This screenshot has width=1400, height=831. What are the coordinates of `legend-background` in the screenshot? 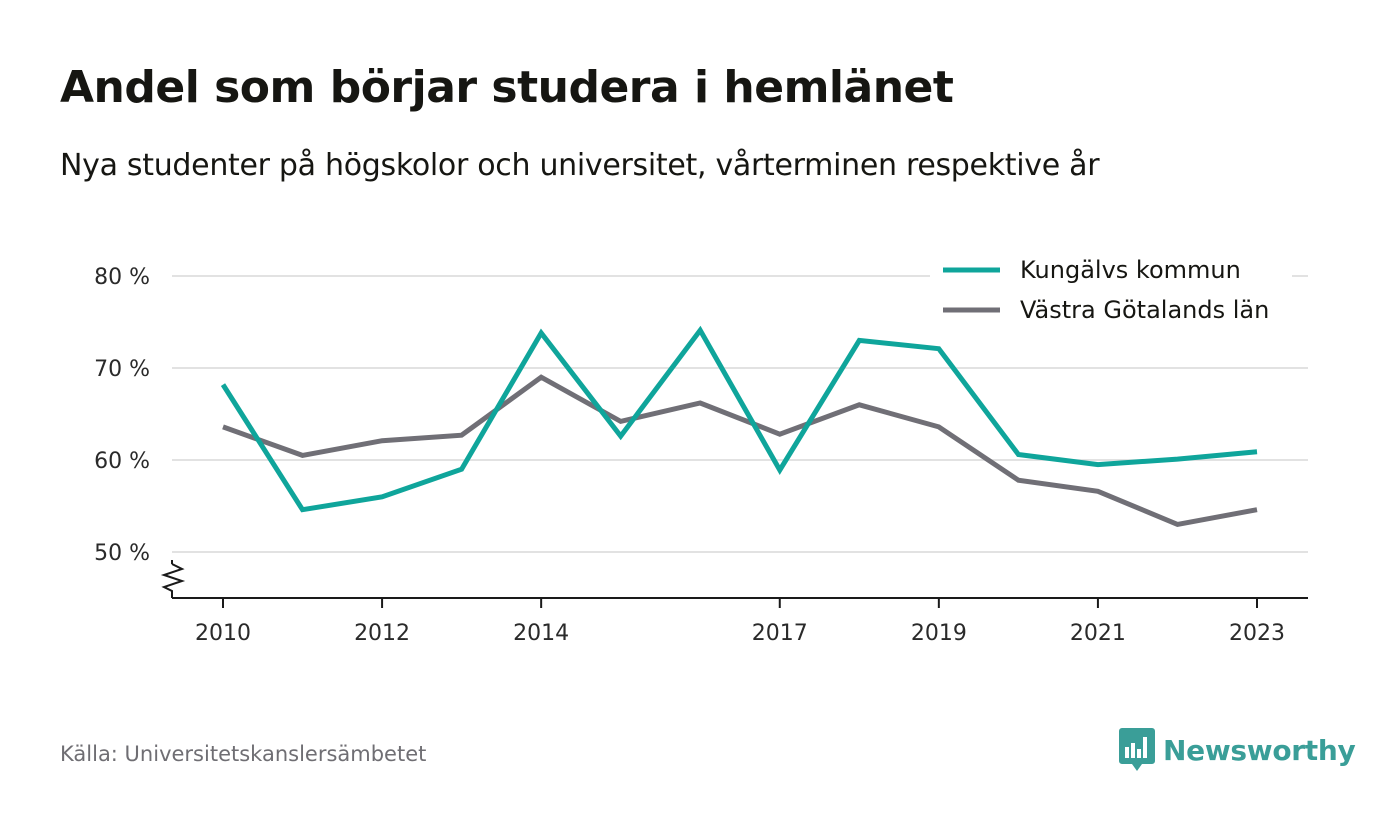 It's located at (1111, 293).